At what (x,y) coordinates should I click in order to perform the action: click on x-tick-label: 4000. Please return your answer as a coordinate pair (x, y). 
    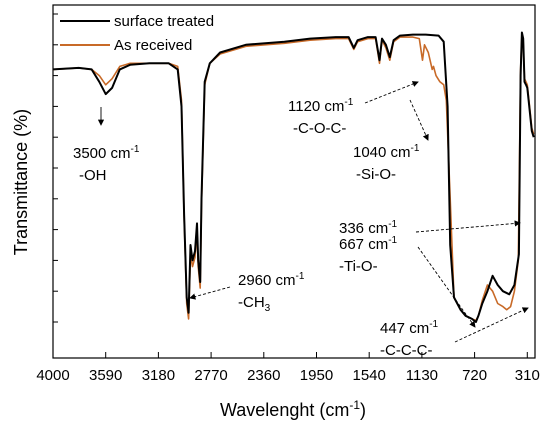
    Looking at the image, I should click on (52, 375).